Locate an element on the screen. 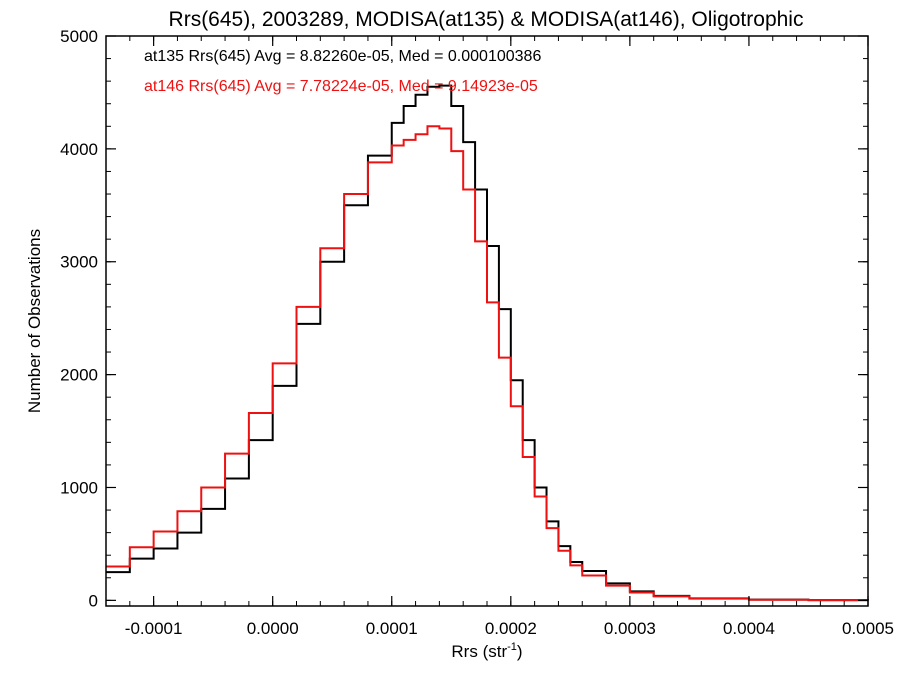  x-tick-label: 0.0004 is located at coordinates (749, 628).